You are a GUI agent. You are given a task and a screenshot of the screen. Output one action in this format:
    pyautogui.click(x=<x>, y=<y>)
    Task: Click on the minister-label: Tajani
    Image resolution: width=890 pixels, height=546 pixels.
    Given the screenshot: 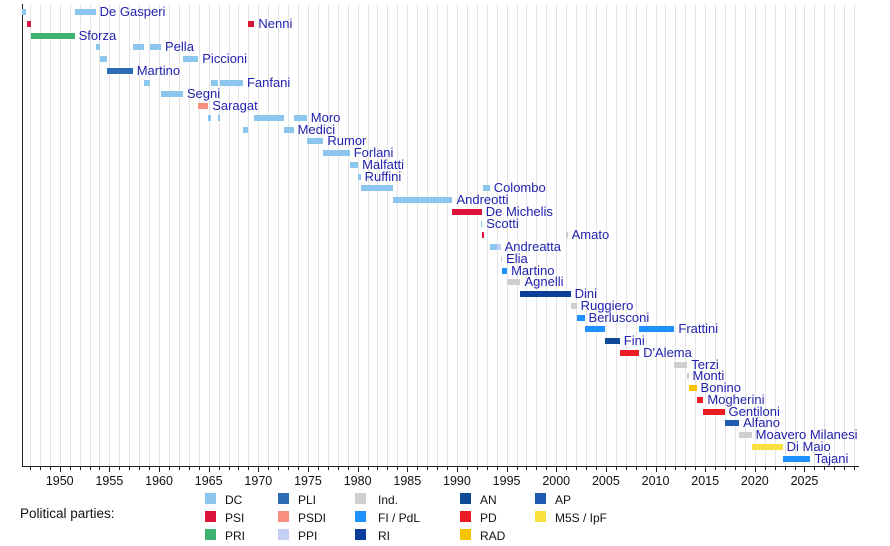 What is the action you would take?
    pyautogui.click(x=831, y=458)
    